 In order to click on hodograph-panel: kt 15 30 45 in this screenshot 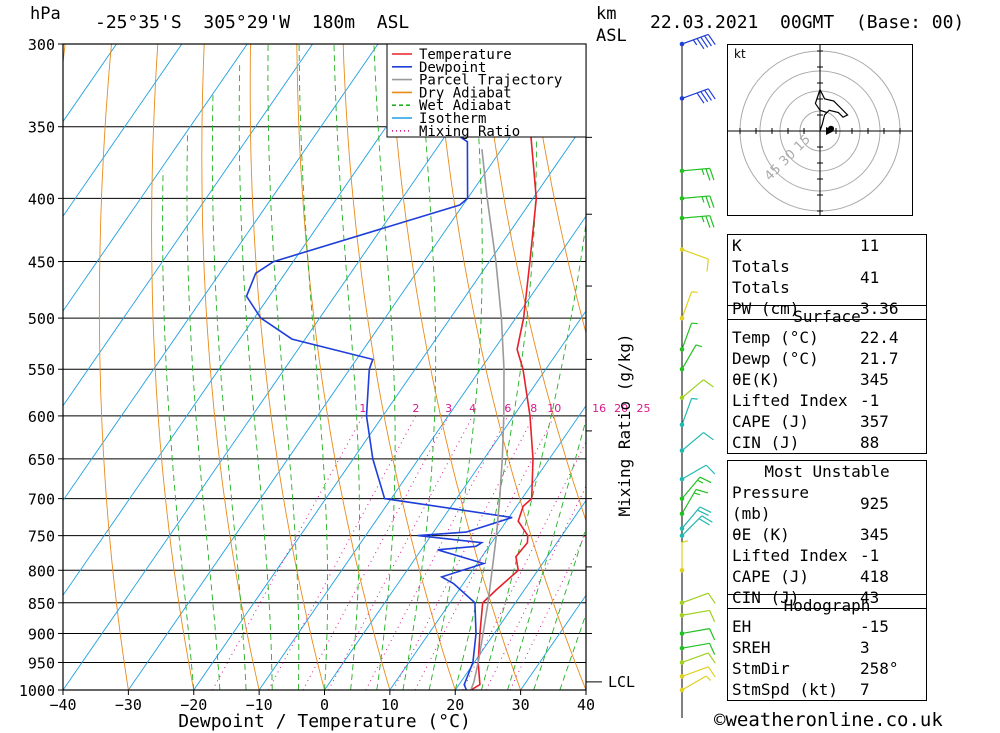, I will do `click(820, 130)`.